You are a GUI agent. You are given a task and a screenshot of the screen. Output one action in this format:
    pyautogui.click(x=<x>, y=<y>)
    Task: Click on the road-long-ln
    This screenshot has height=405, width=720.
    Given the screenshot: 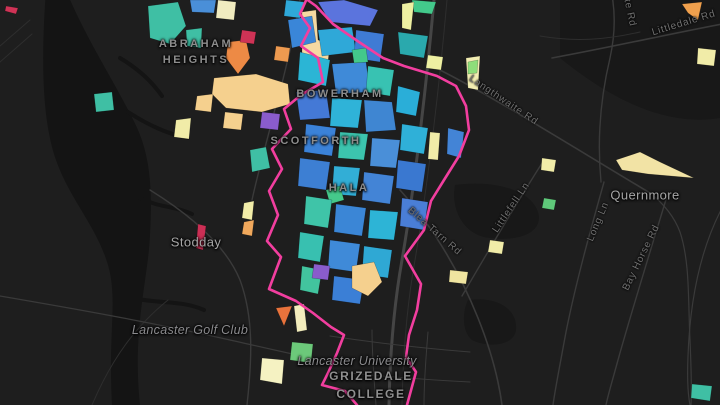 What is the action you would take?
    pyautogui.click(x=578, y=293)
    